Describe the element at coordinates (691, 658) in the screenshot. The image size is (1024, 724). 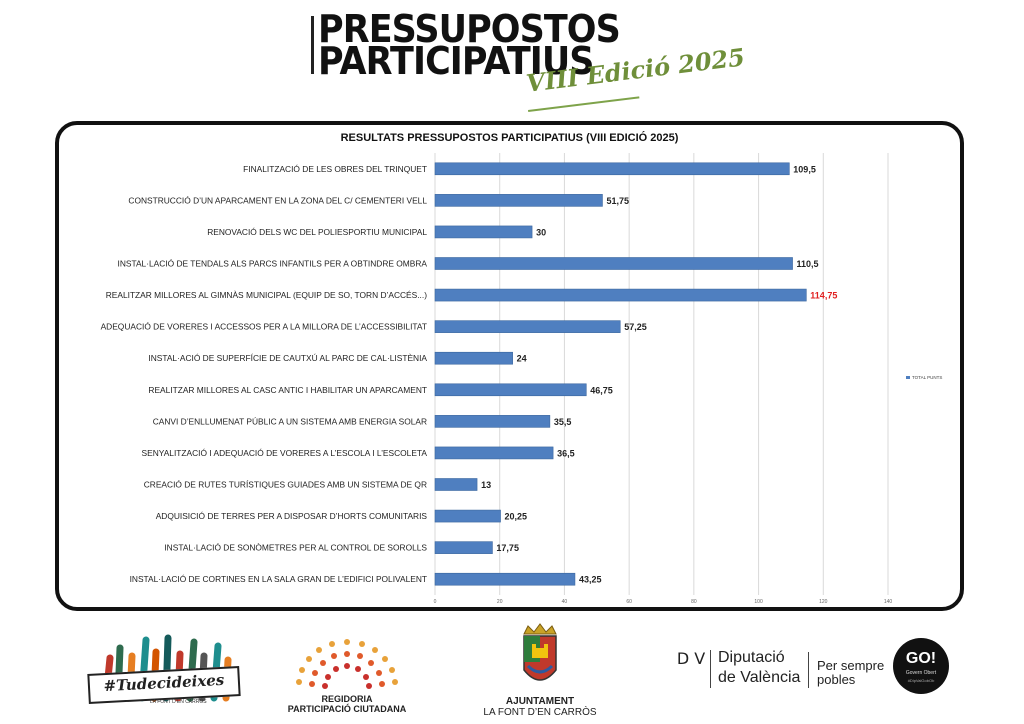
I see `dv-monogram-icon: D V` at that location.